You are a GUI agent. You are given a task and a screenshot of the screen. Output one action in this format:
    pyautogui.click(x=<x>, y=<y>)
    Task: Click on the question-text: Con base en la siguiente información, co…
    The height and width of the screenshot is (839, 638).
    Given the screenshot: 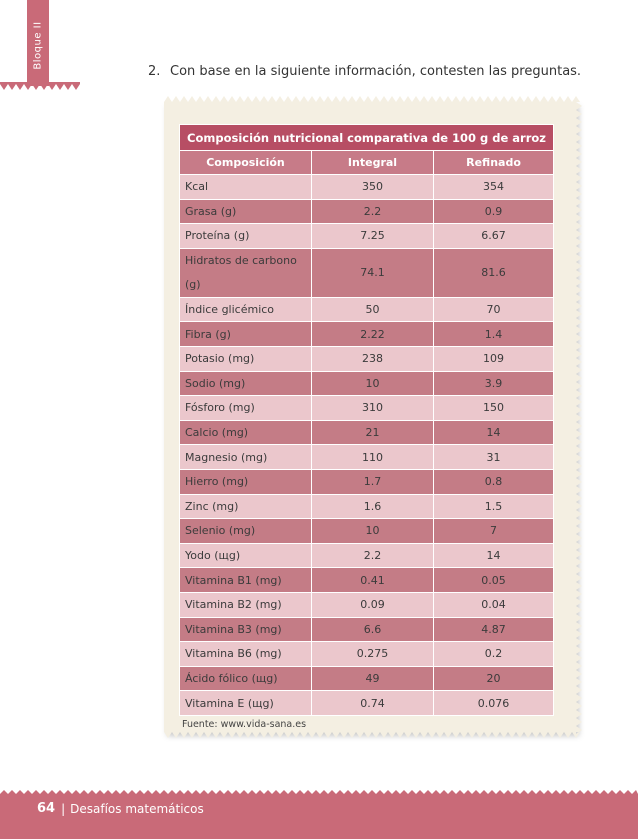 What is the action you would take?
    pyautogui.click(x=376, y=71)
    